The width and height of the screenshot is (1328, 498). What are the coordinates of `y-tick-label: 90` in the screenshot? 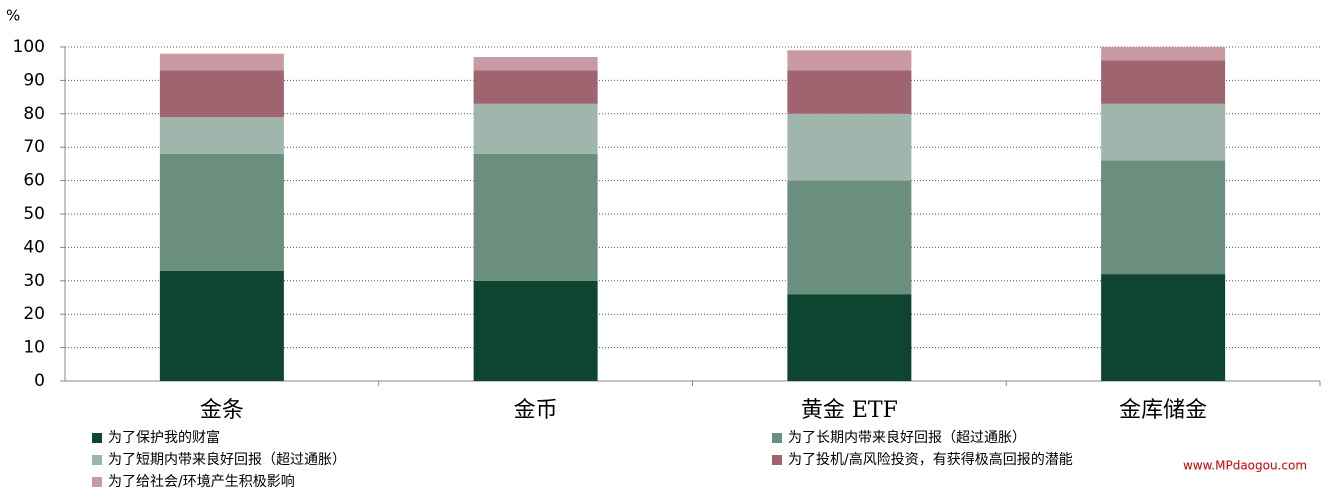 It's located at (34, 80).